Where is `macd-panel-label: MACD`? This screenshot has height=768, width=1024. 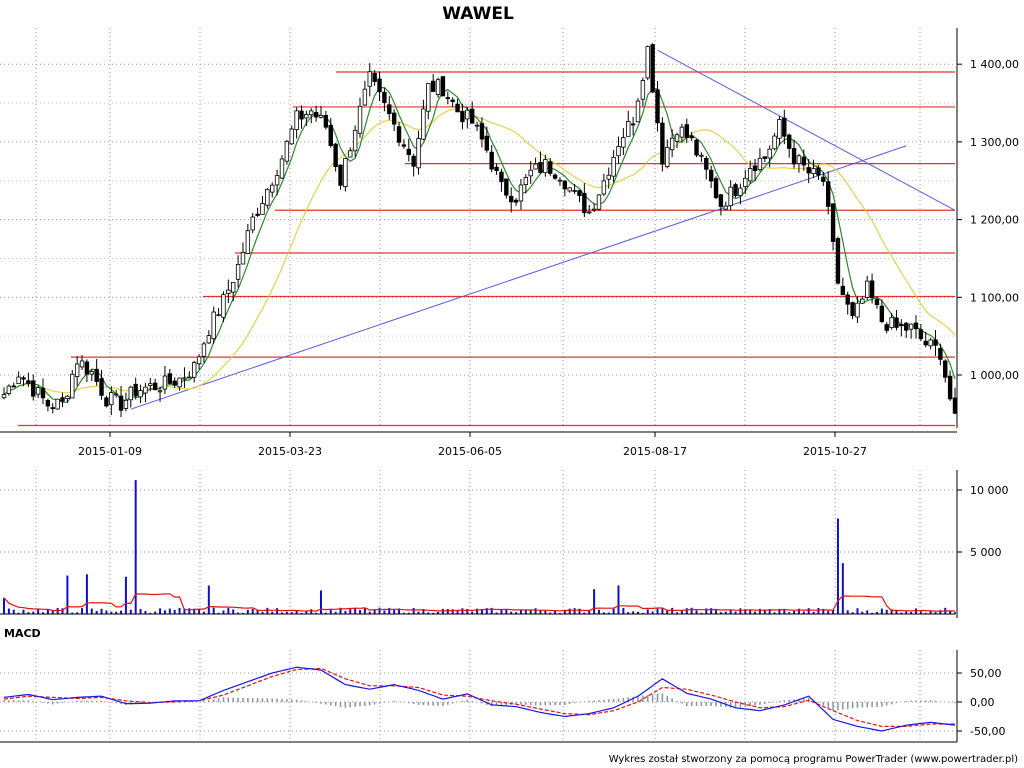 macd-panel-label: MACD is located at coordinates (22, 633).